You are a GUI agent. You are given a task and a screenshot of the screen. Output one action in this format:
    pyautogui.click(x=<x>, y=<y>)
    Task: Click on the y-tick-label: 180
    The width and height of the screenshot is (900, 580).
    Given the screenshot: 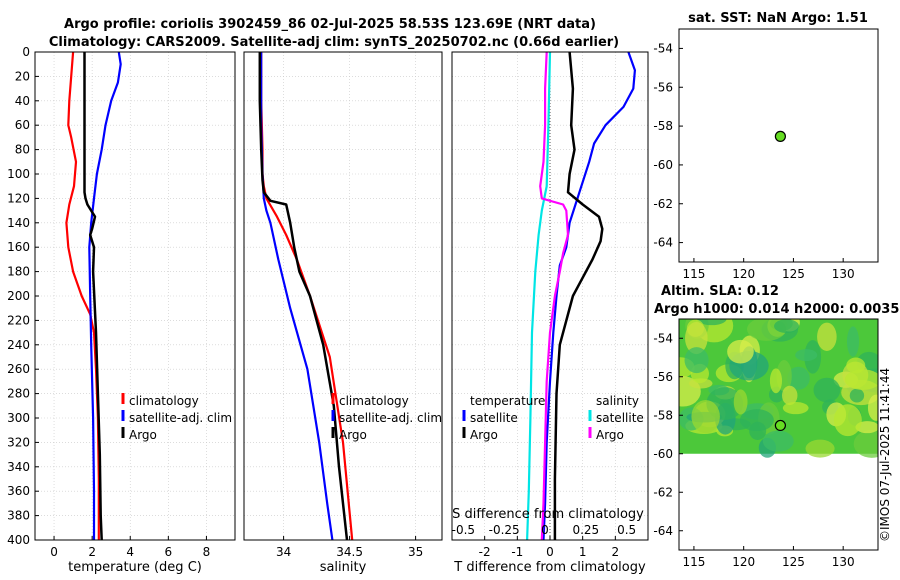 What is the action you would take?
    pyautogui.click(x=18, y=272)
    